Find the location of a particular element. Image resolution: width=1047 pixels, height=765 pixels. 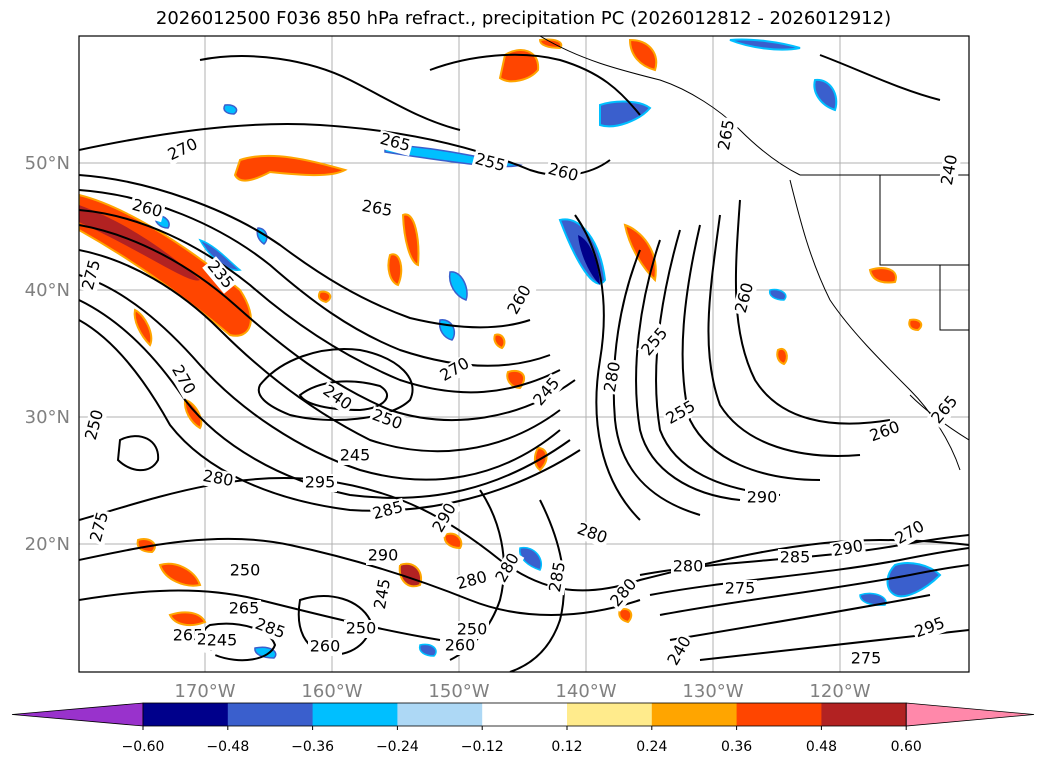

colorbar-tick-label: 0.60 is located at coordinates (906, 747).